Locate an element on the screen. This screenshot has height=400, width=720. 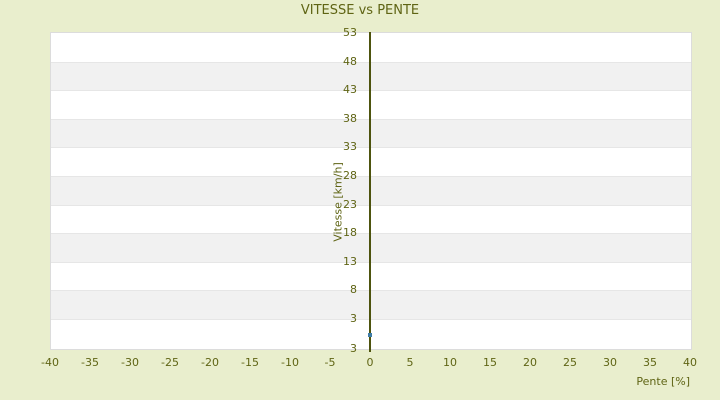
x-tick-label: 30 is located at coordinates (610, 362).